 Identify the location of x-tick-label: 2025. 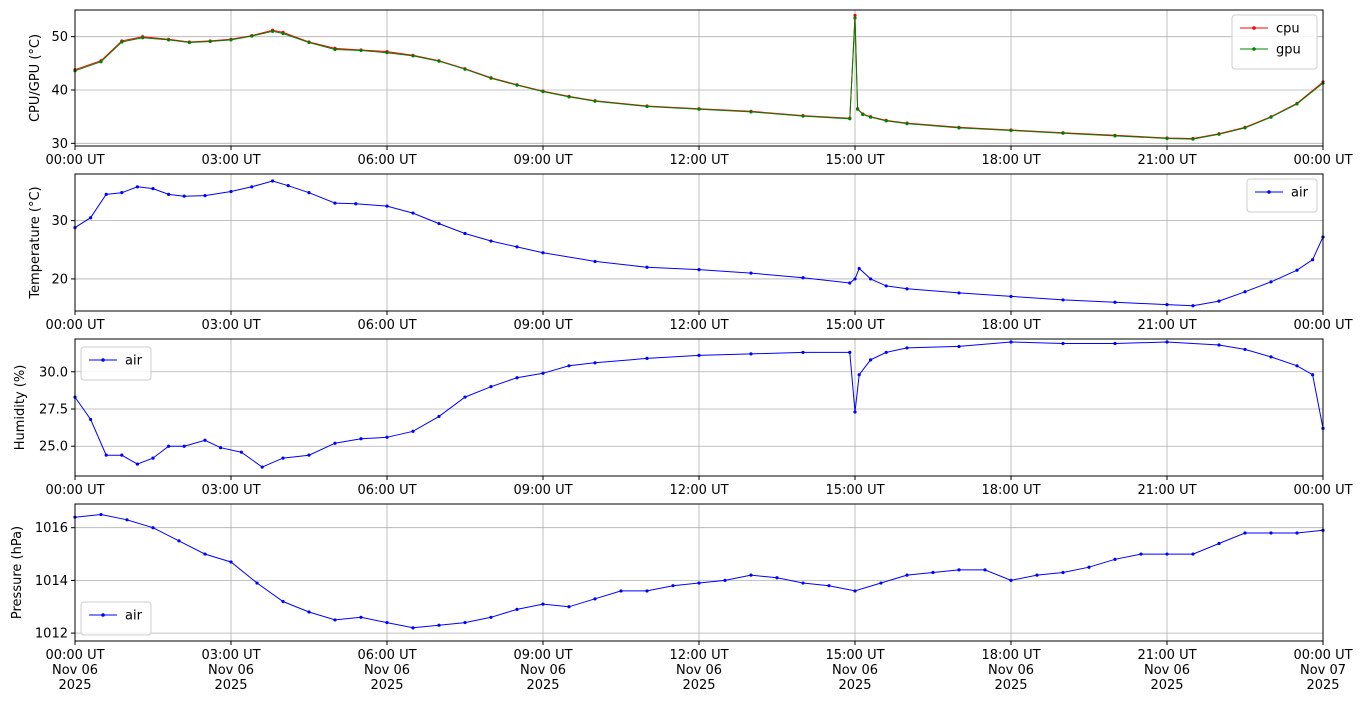
(386, 685).